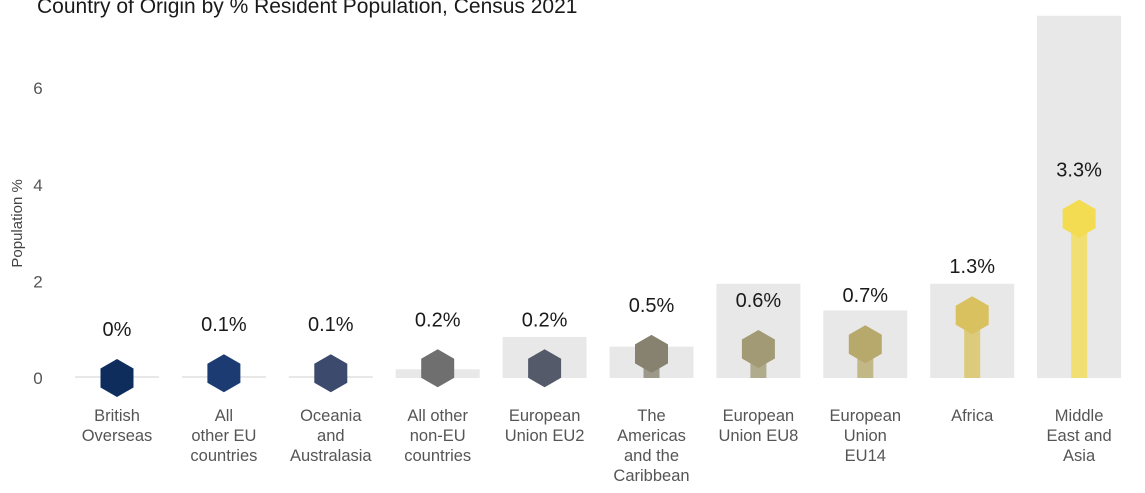  I want to click on category-label: Middle East and Asia, so click(1079, 436).